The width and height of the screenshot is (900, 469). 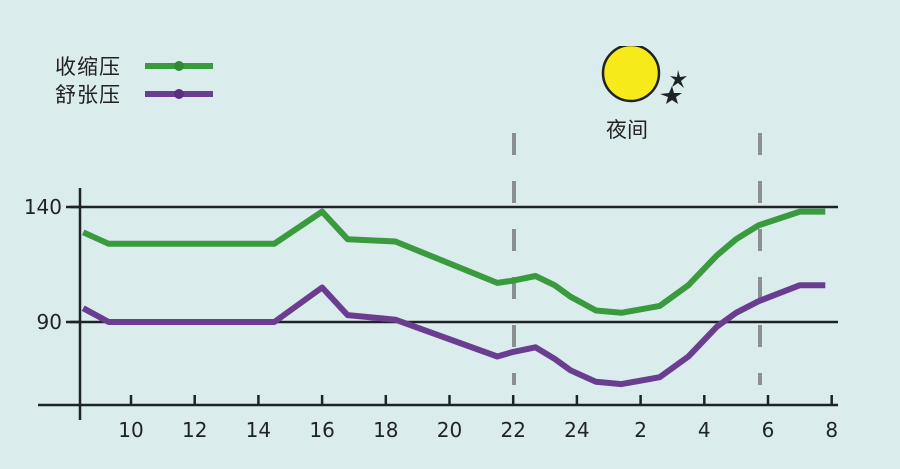 I want to click on x-tick-label: 2, so click(x=640, y=430).